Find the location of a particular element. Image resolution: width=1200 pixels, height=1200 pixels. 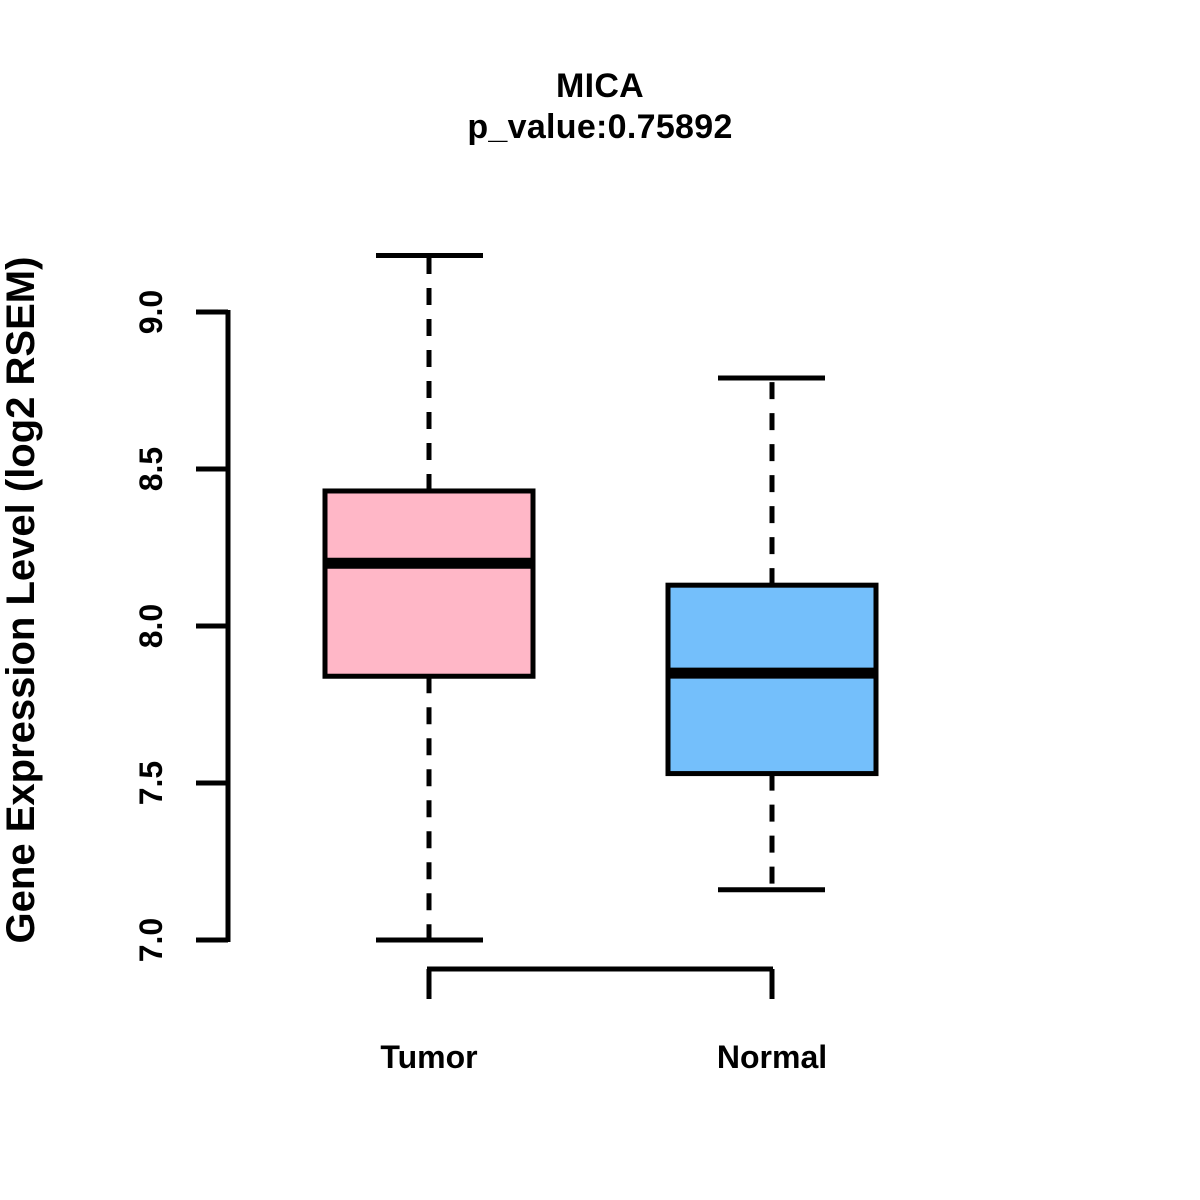

chart-subtitle-pvalue: p_value:0.75892 is located at coordinates (600, 127).